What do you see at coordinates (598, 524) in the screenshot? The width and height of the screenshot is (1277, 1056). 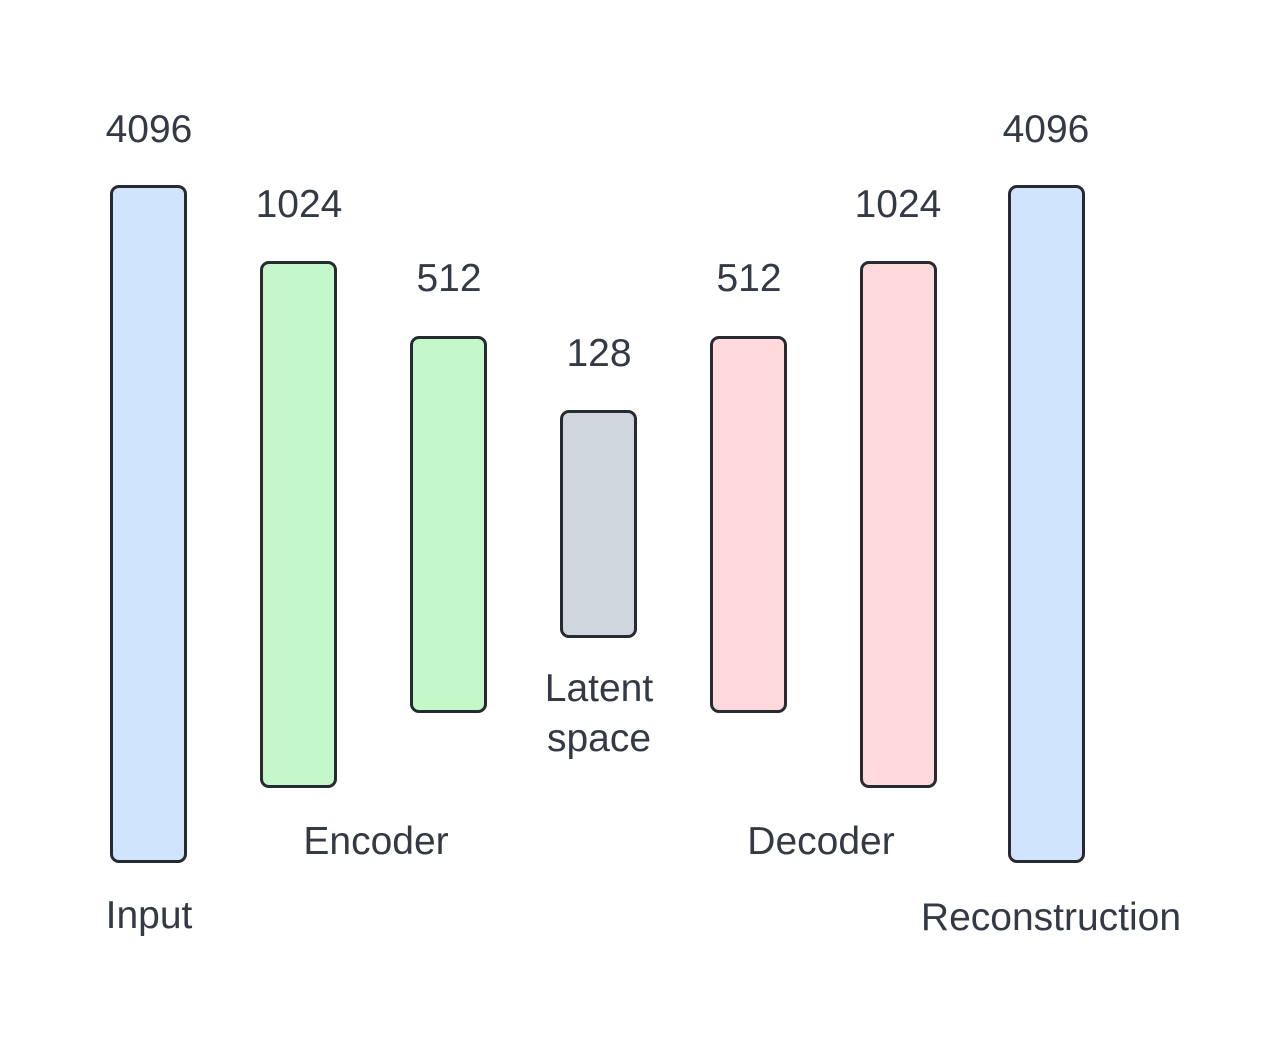 I see `latent-layer` at bounding box center [598, 524].